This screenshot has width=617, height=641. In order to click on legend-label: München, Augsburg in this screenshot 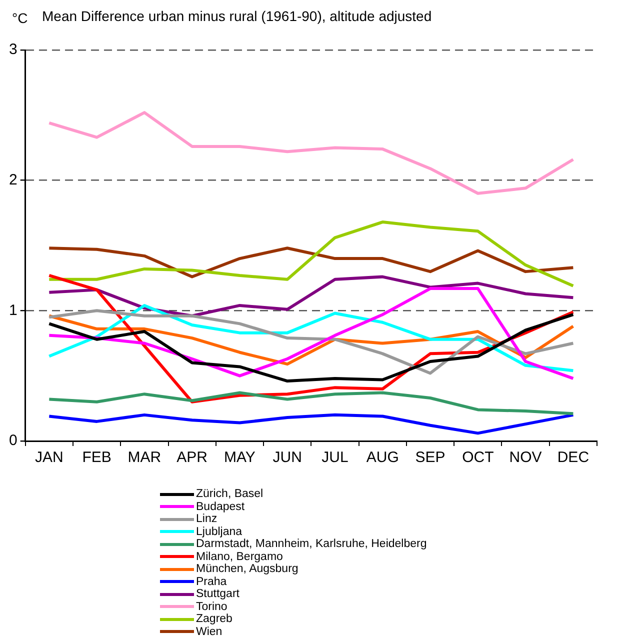, I will do `click(247, 569)`.